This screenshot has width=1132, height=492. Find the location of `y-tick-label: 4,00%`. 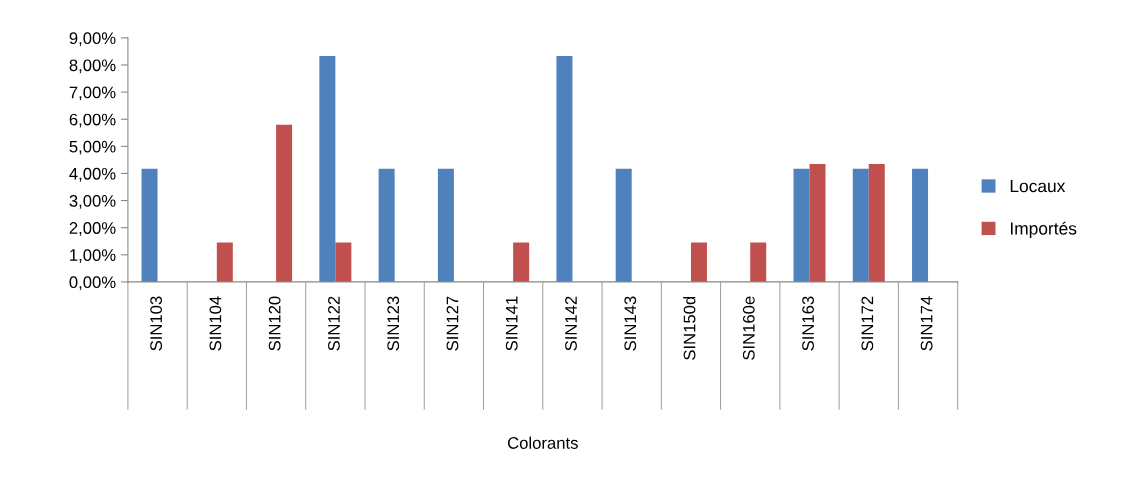

y-tick-label: 4,00% is located at coordinates (92, 174).